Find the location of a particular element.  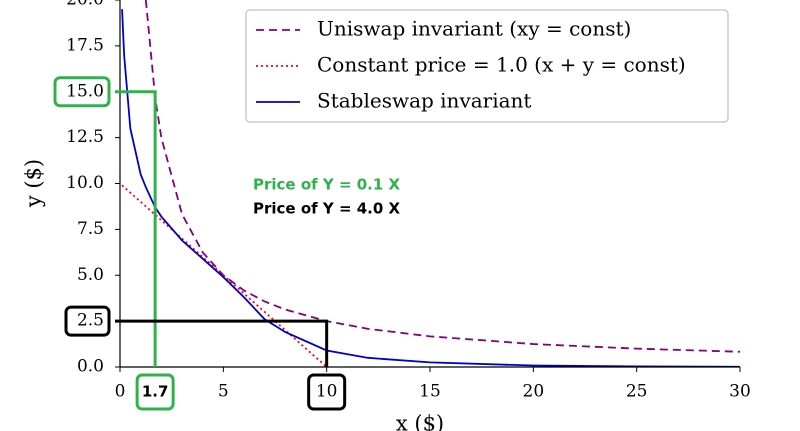

y-tick-label: 7.5 is located at coordinates (90, 229).